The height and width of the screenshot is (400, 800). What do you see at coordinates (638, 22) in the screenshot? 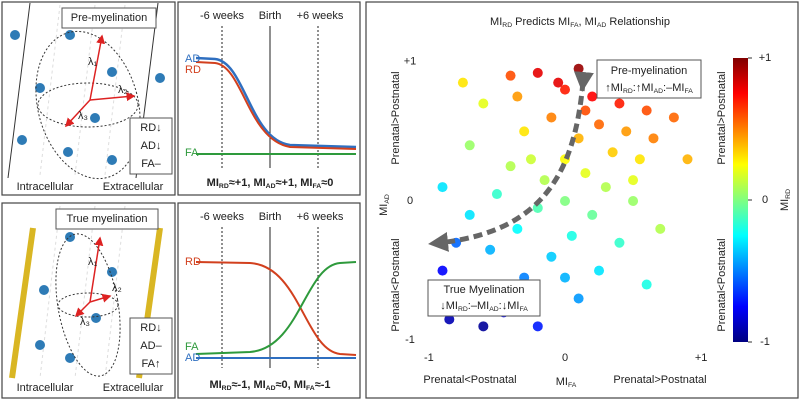
I see `text-part: Relationship` at bounding box center [638, 22].